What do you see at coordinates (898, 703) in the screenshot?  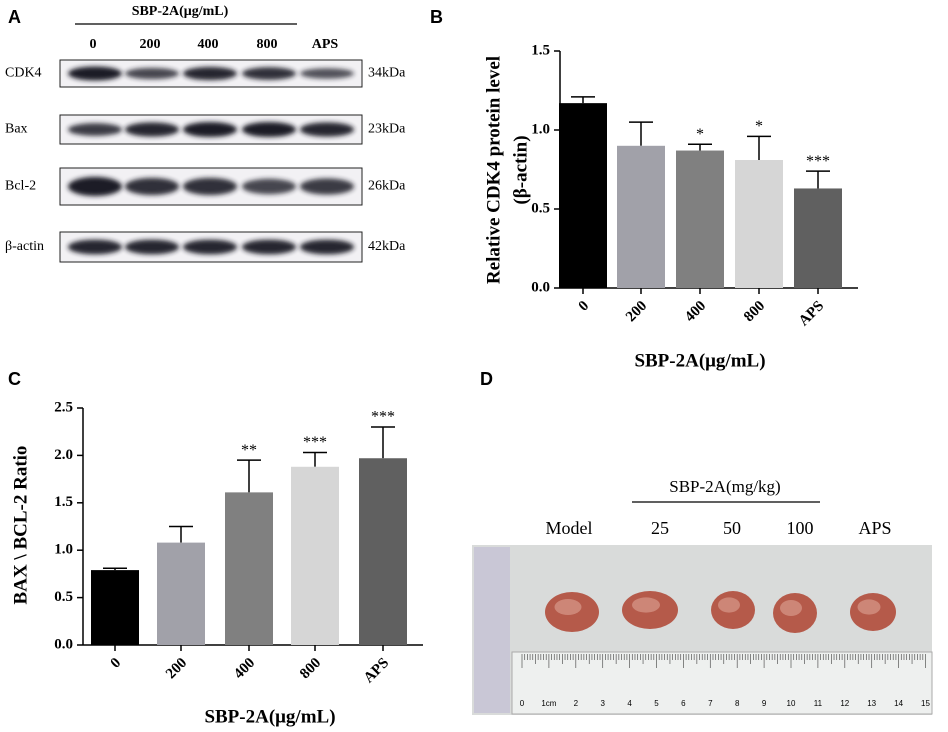 I see `ruler-label: 14` at bounding box center [898, 703].